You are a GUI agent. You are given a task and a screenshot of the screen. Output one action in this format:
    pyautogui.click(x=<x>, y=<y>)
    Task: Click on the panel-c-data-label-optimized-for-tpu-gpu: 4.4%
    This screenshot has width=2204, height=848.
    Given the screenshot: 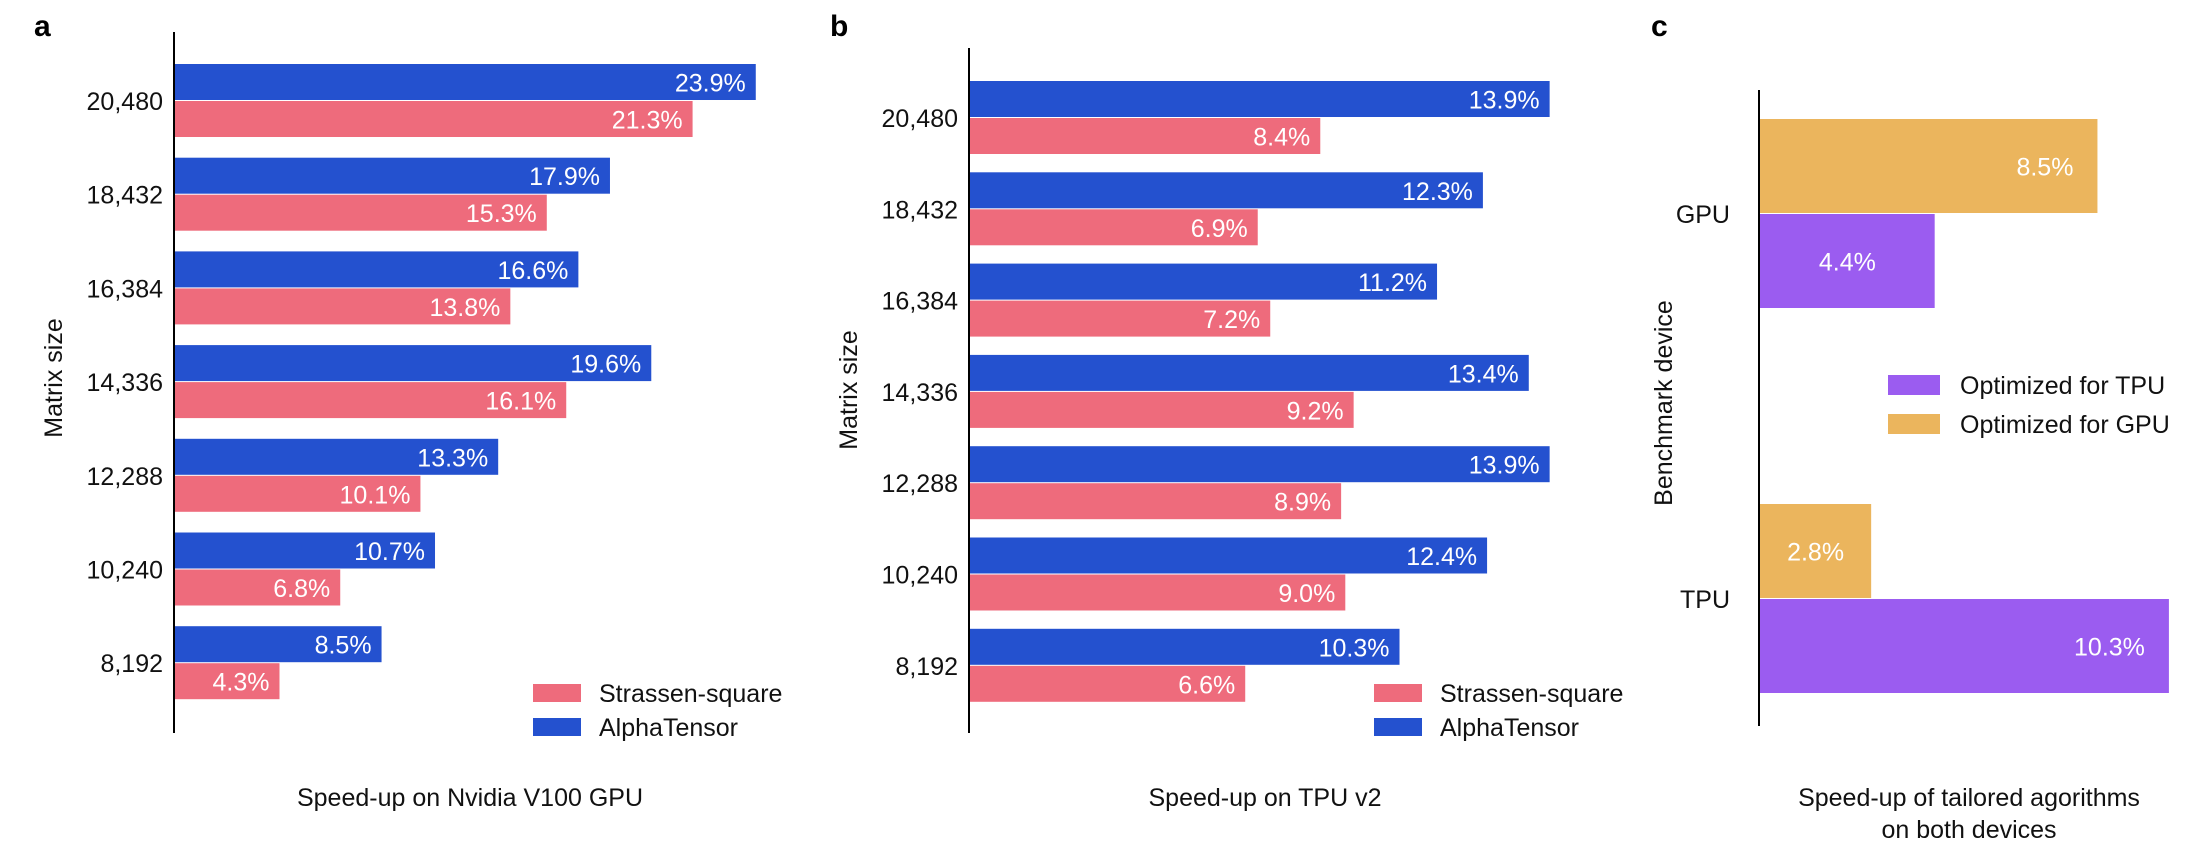 What is the action you would take?
    pyautogui.click(x=1847, y=263)
    